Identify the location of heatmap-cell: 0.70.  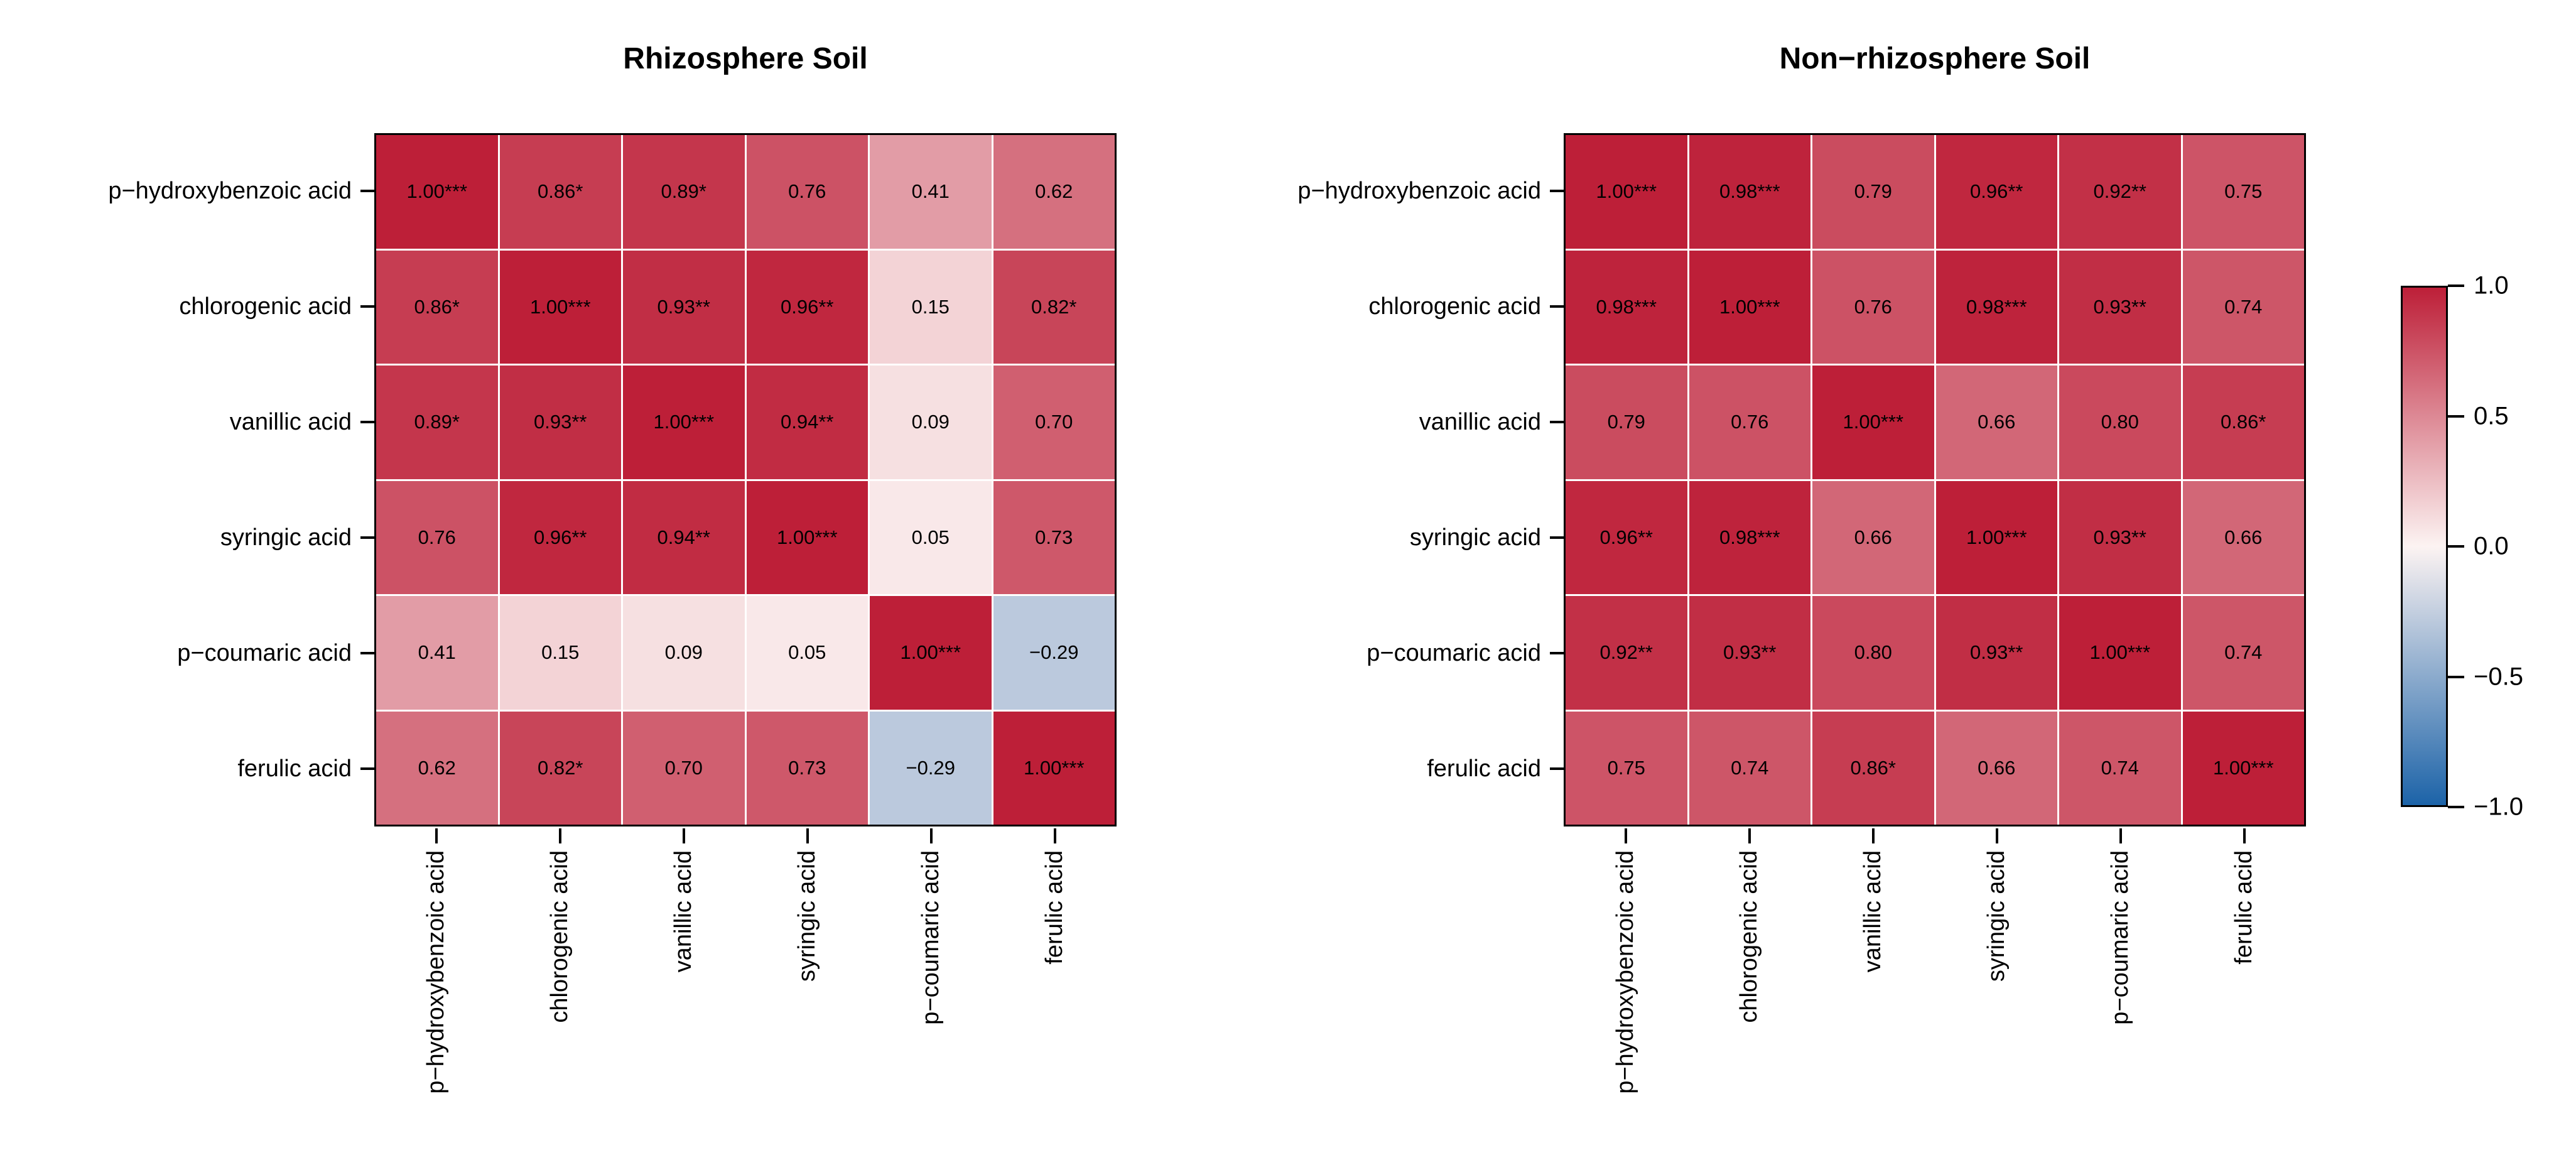
(1054, 422).